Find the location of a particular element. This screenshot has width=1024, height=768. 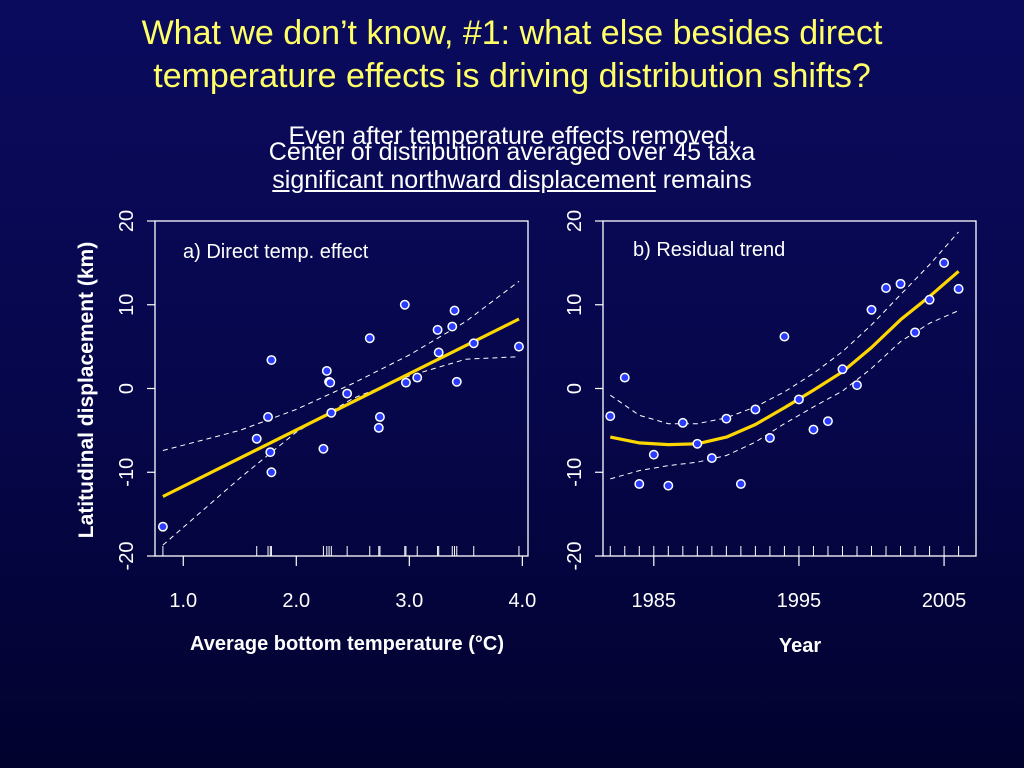

x-tick-label: 2.0 is located at coordinates (296, 601).